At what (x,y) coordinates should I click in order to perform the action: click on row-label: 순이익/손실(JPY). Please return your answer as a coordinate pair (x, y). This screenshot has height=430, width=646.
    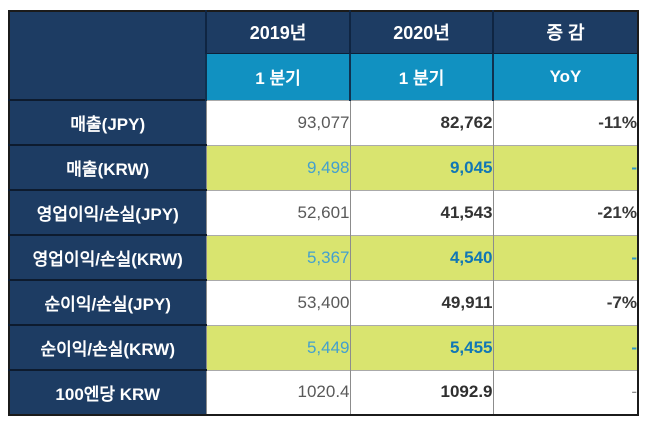
    Looking at the image, I should click on (107, 302).